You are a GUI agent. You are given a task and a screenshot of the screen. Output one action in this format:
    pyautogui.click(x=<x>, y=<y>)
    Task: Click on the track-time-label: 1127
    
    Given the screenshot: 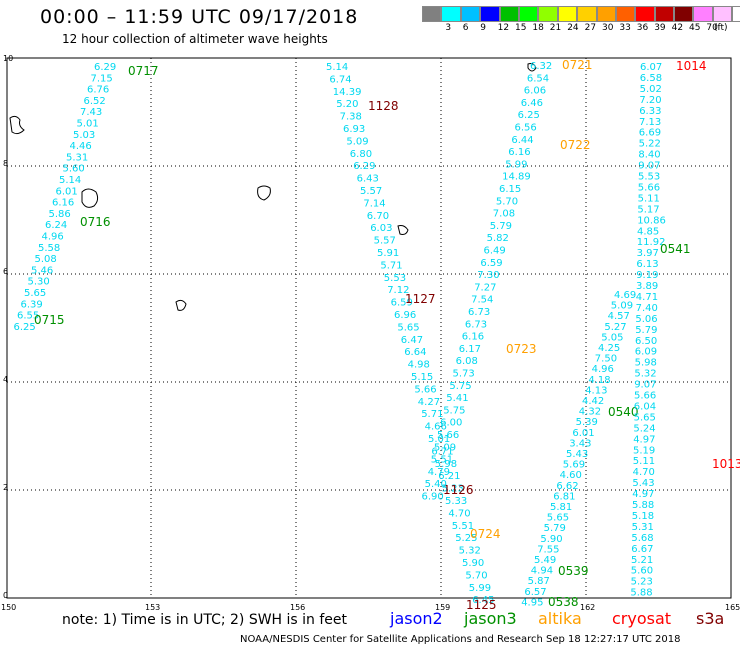 What is the action you would take?
    pyautogui.click(x=420, y=299)
    